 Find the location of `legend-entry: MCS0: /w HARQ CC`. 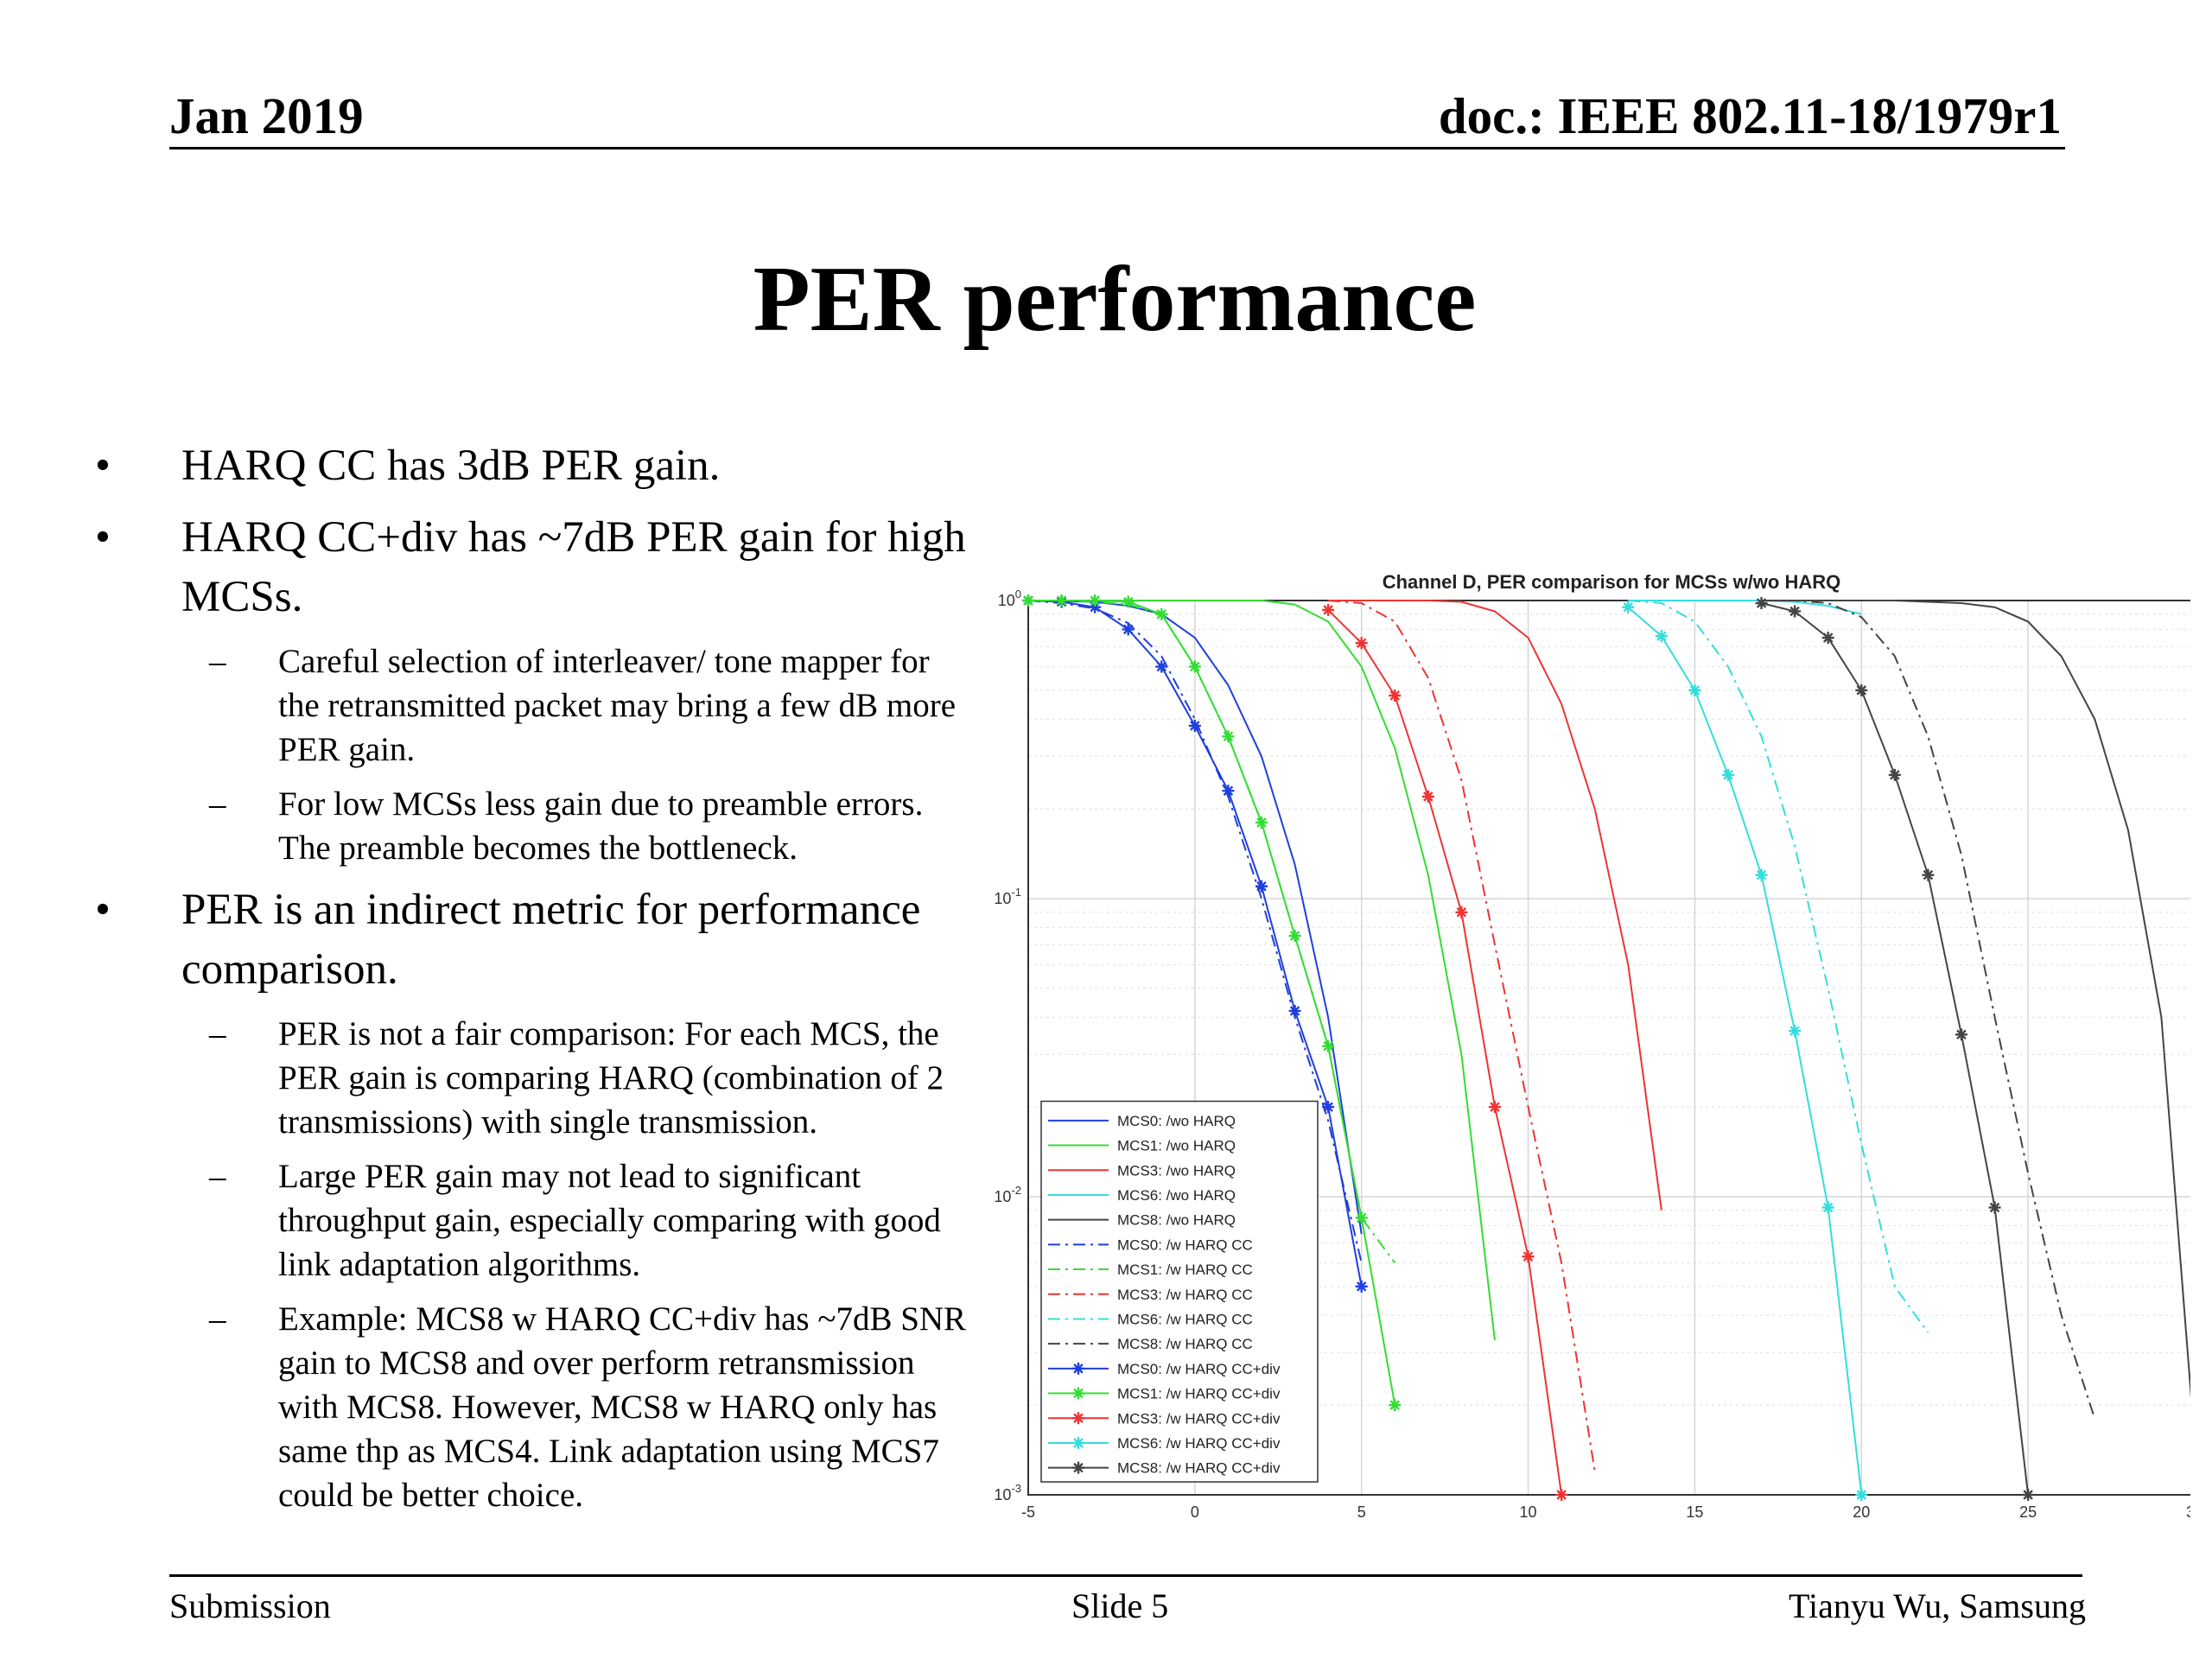

legend-entry: MCS0: /w HARQ CC is located at coordinates (1185, 1244).